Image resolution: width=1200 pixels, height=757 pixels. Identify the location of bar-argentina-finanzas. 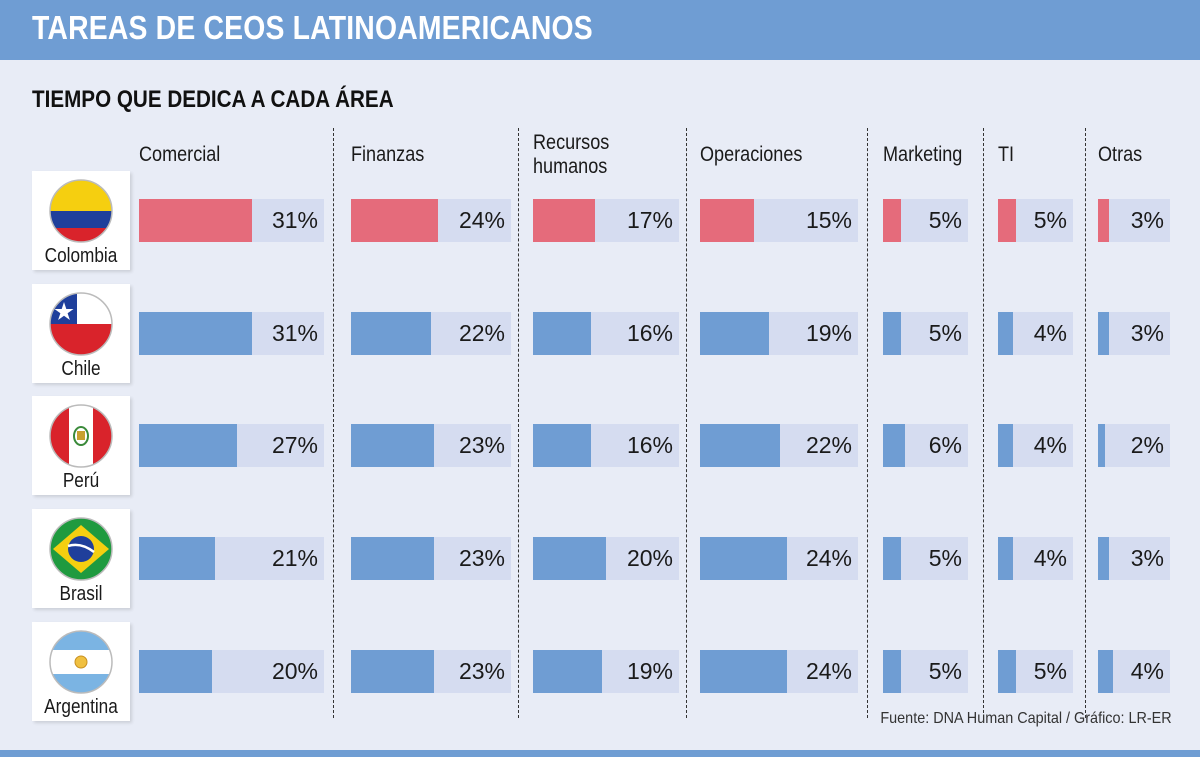
(393, 671).